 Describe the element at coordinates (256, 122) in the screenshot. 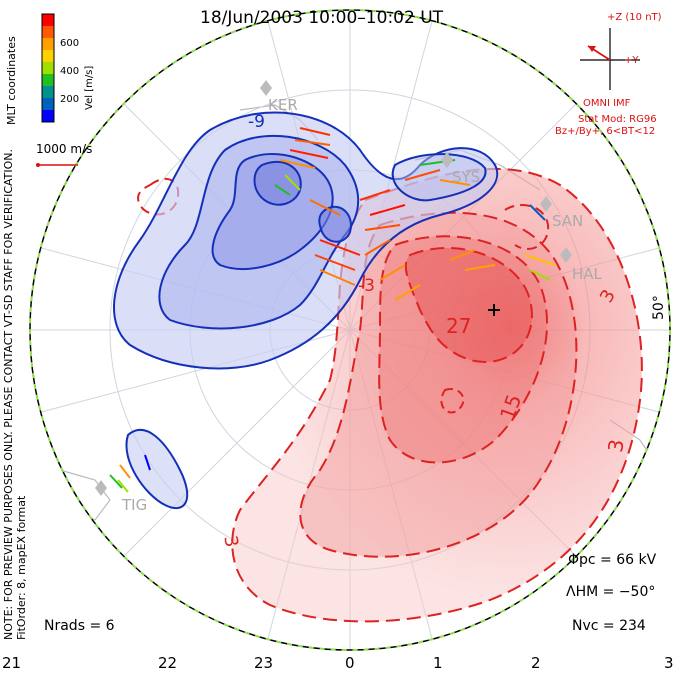

I see `contour-label-neg9: -9` at that location.